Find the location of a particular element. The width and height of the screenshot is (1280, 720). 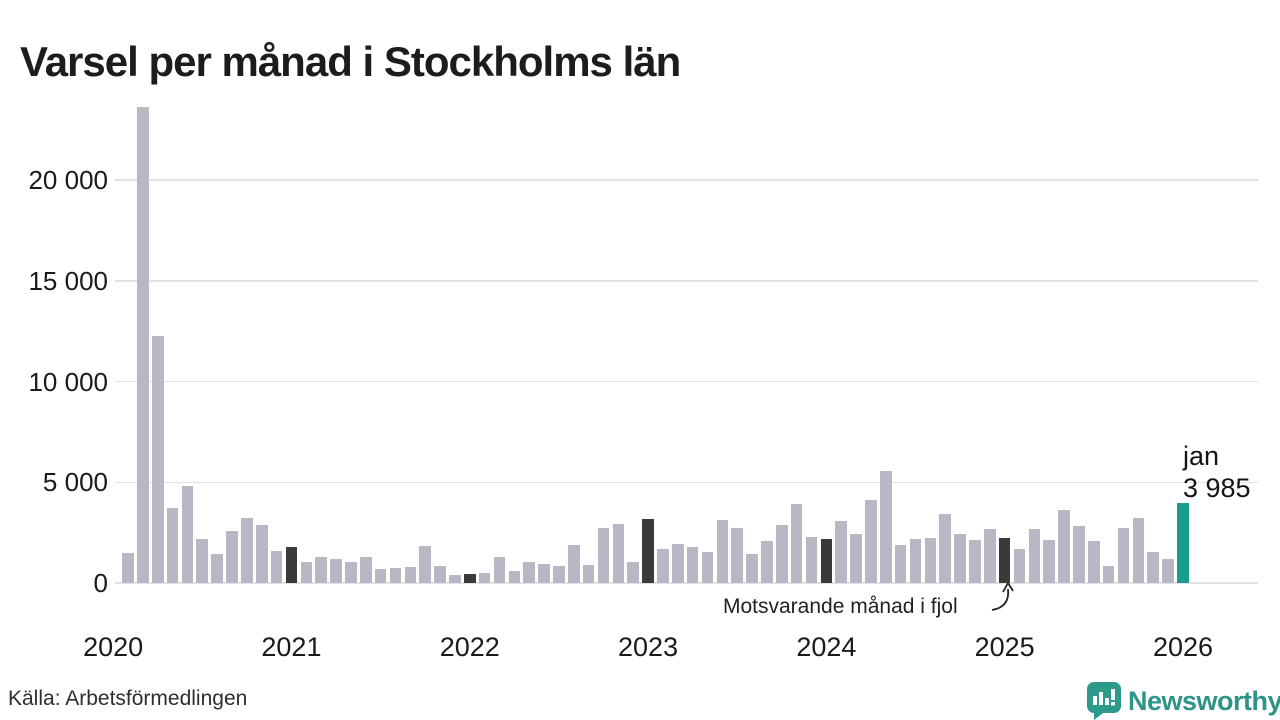

annotation-last-year: Motsvarande månad i fjol is located at coordinates (840, 606).